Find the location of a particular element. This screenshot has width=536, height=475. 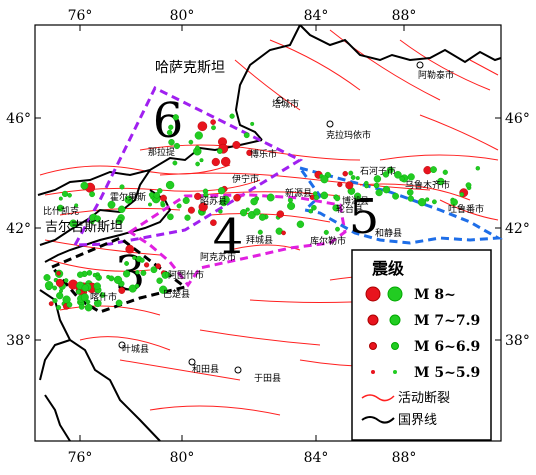

city-artux: 阿图什市 is located at coordinates (186, 275).